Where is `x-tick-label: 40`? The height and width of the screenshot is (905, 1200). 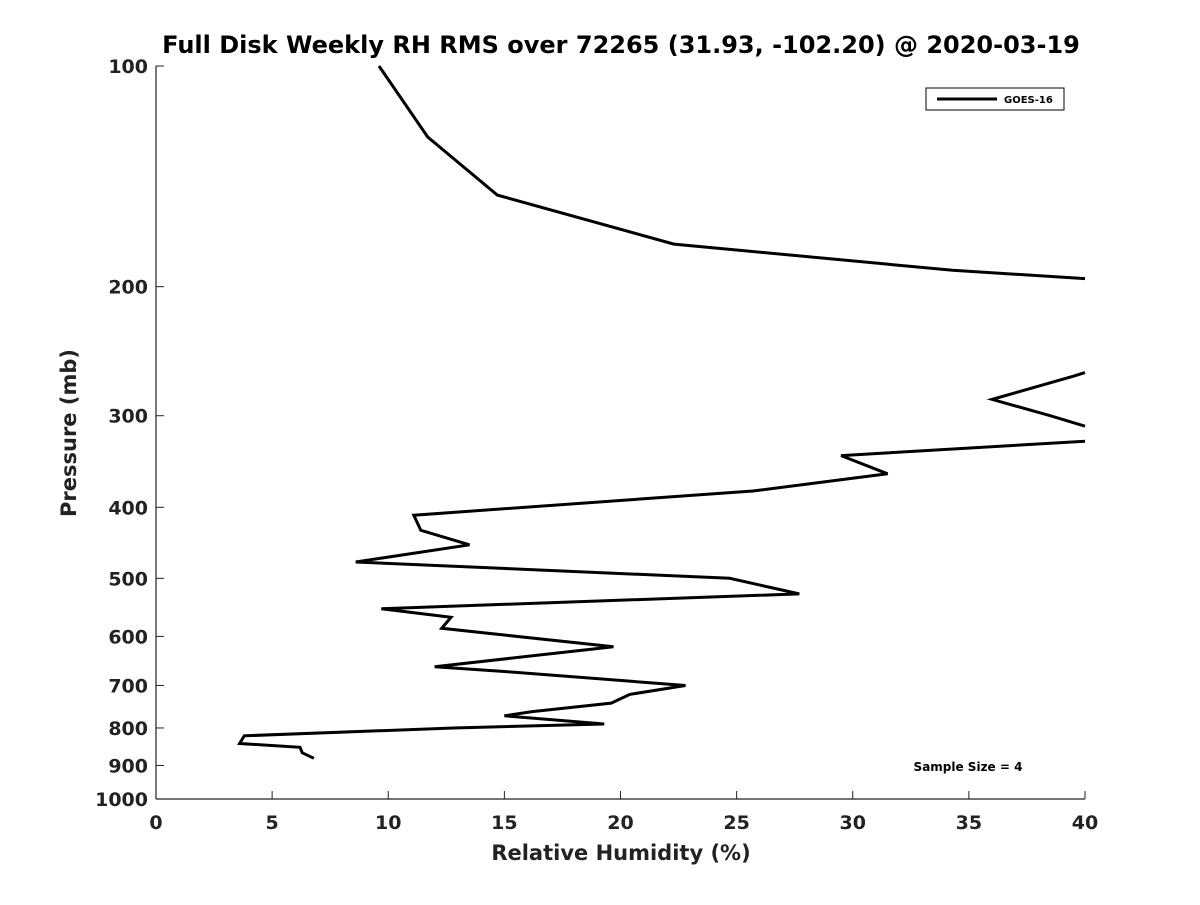
x-tick-label: 40 is located at coordinates (1085, 823).